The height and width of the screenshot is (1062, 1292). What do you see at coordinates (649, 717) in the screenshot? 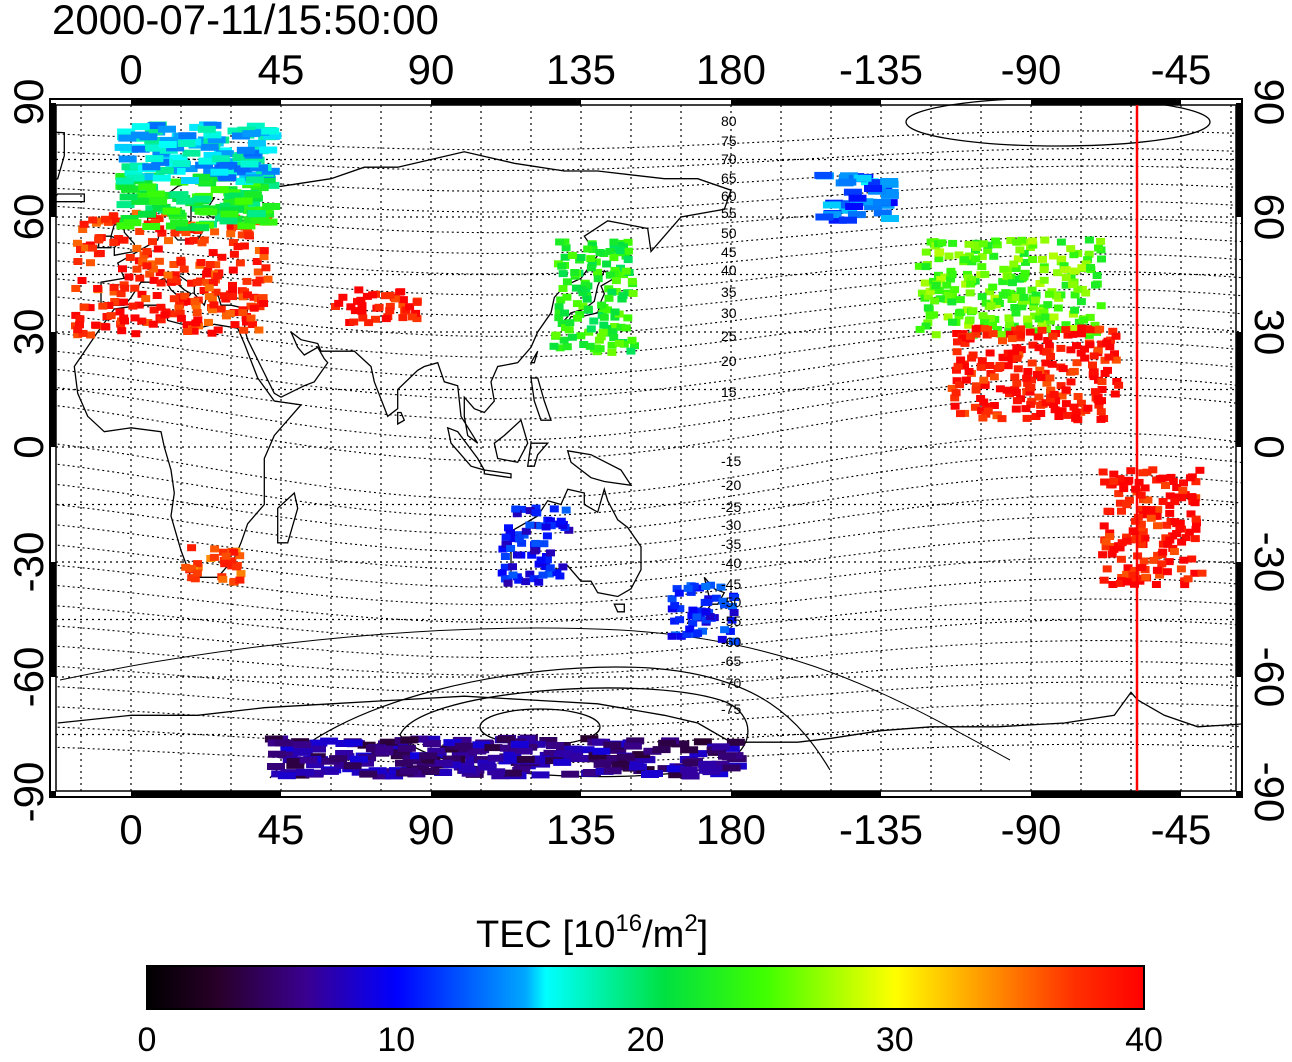
I see `antarctica-coastline` at bounding box center [649, 717].